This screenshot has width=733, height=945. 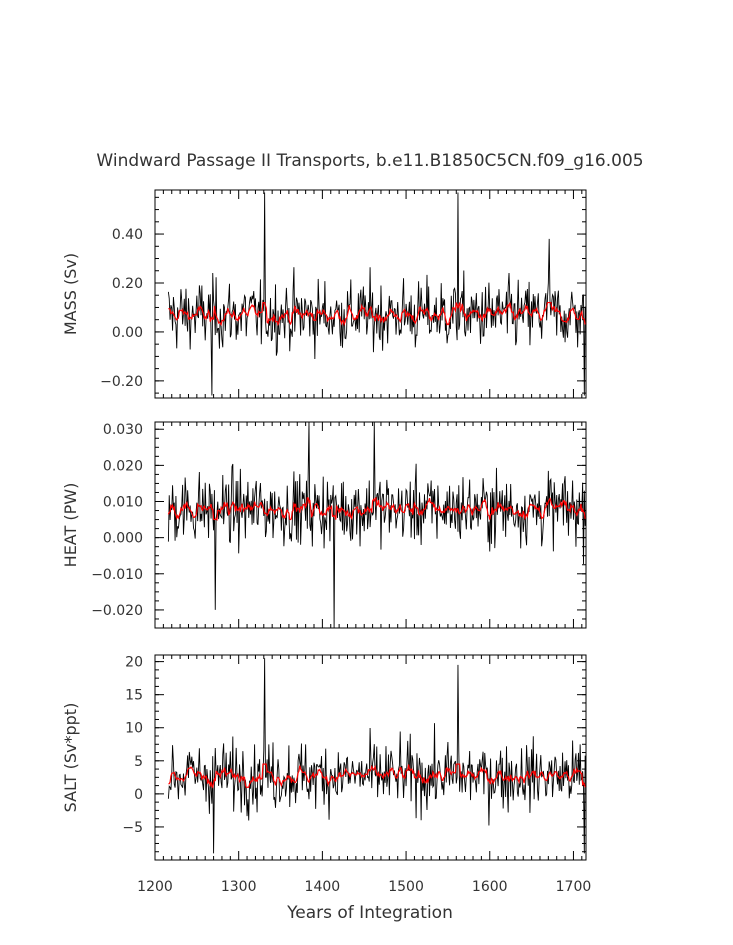 What do you see at coordinates (132, 828) in the screenshot?
I see `y-tick-label: −5` at bounding box center [132, 828].